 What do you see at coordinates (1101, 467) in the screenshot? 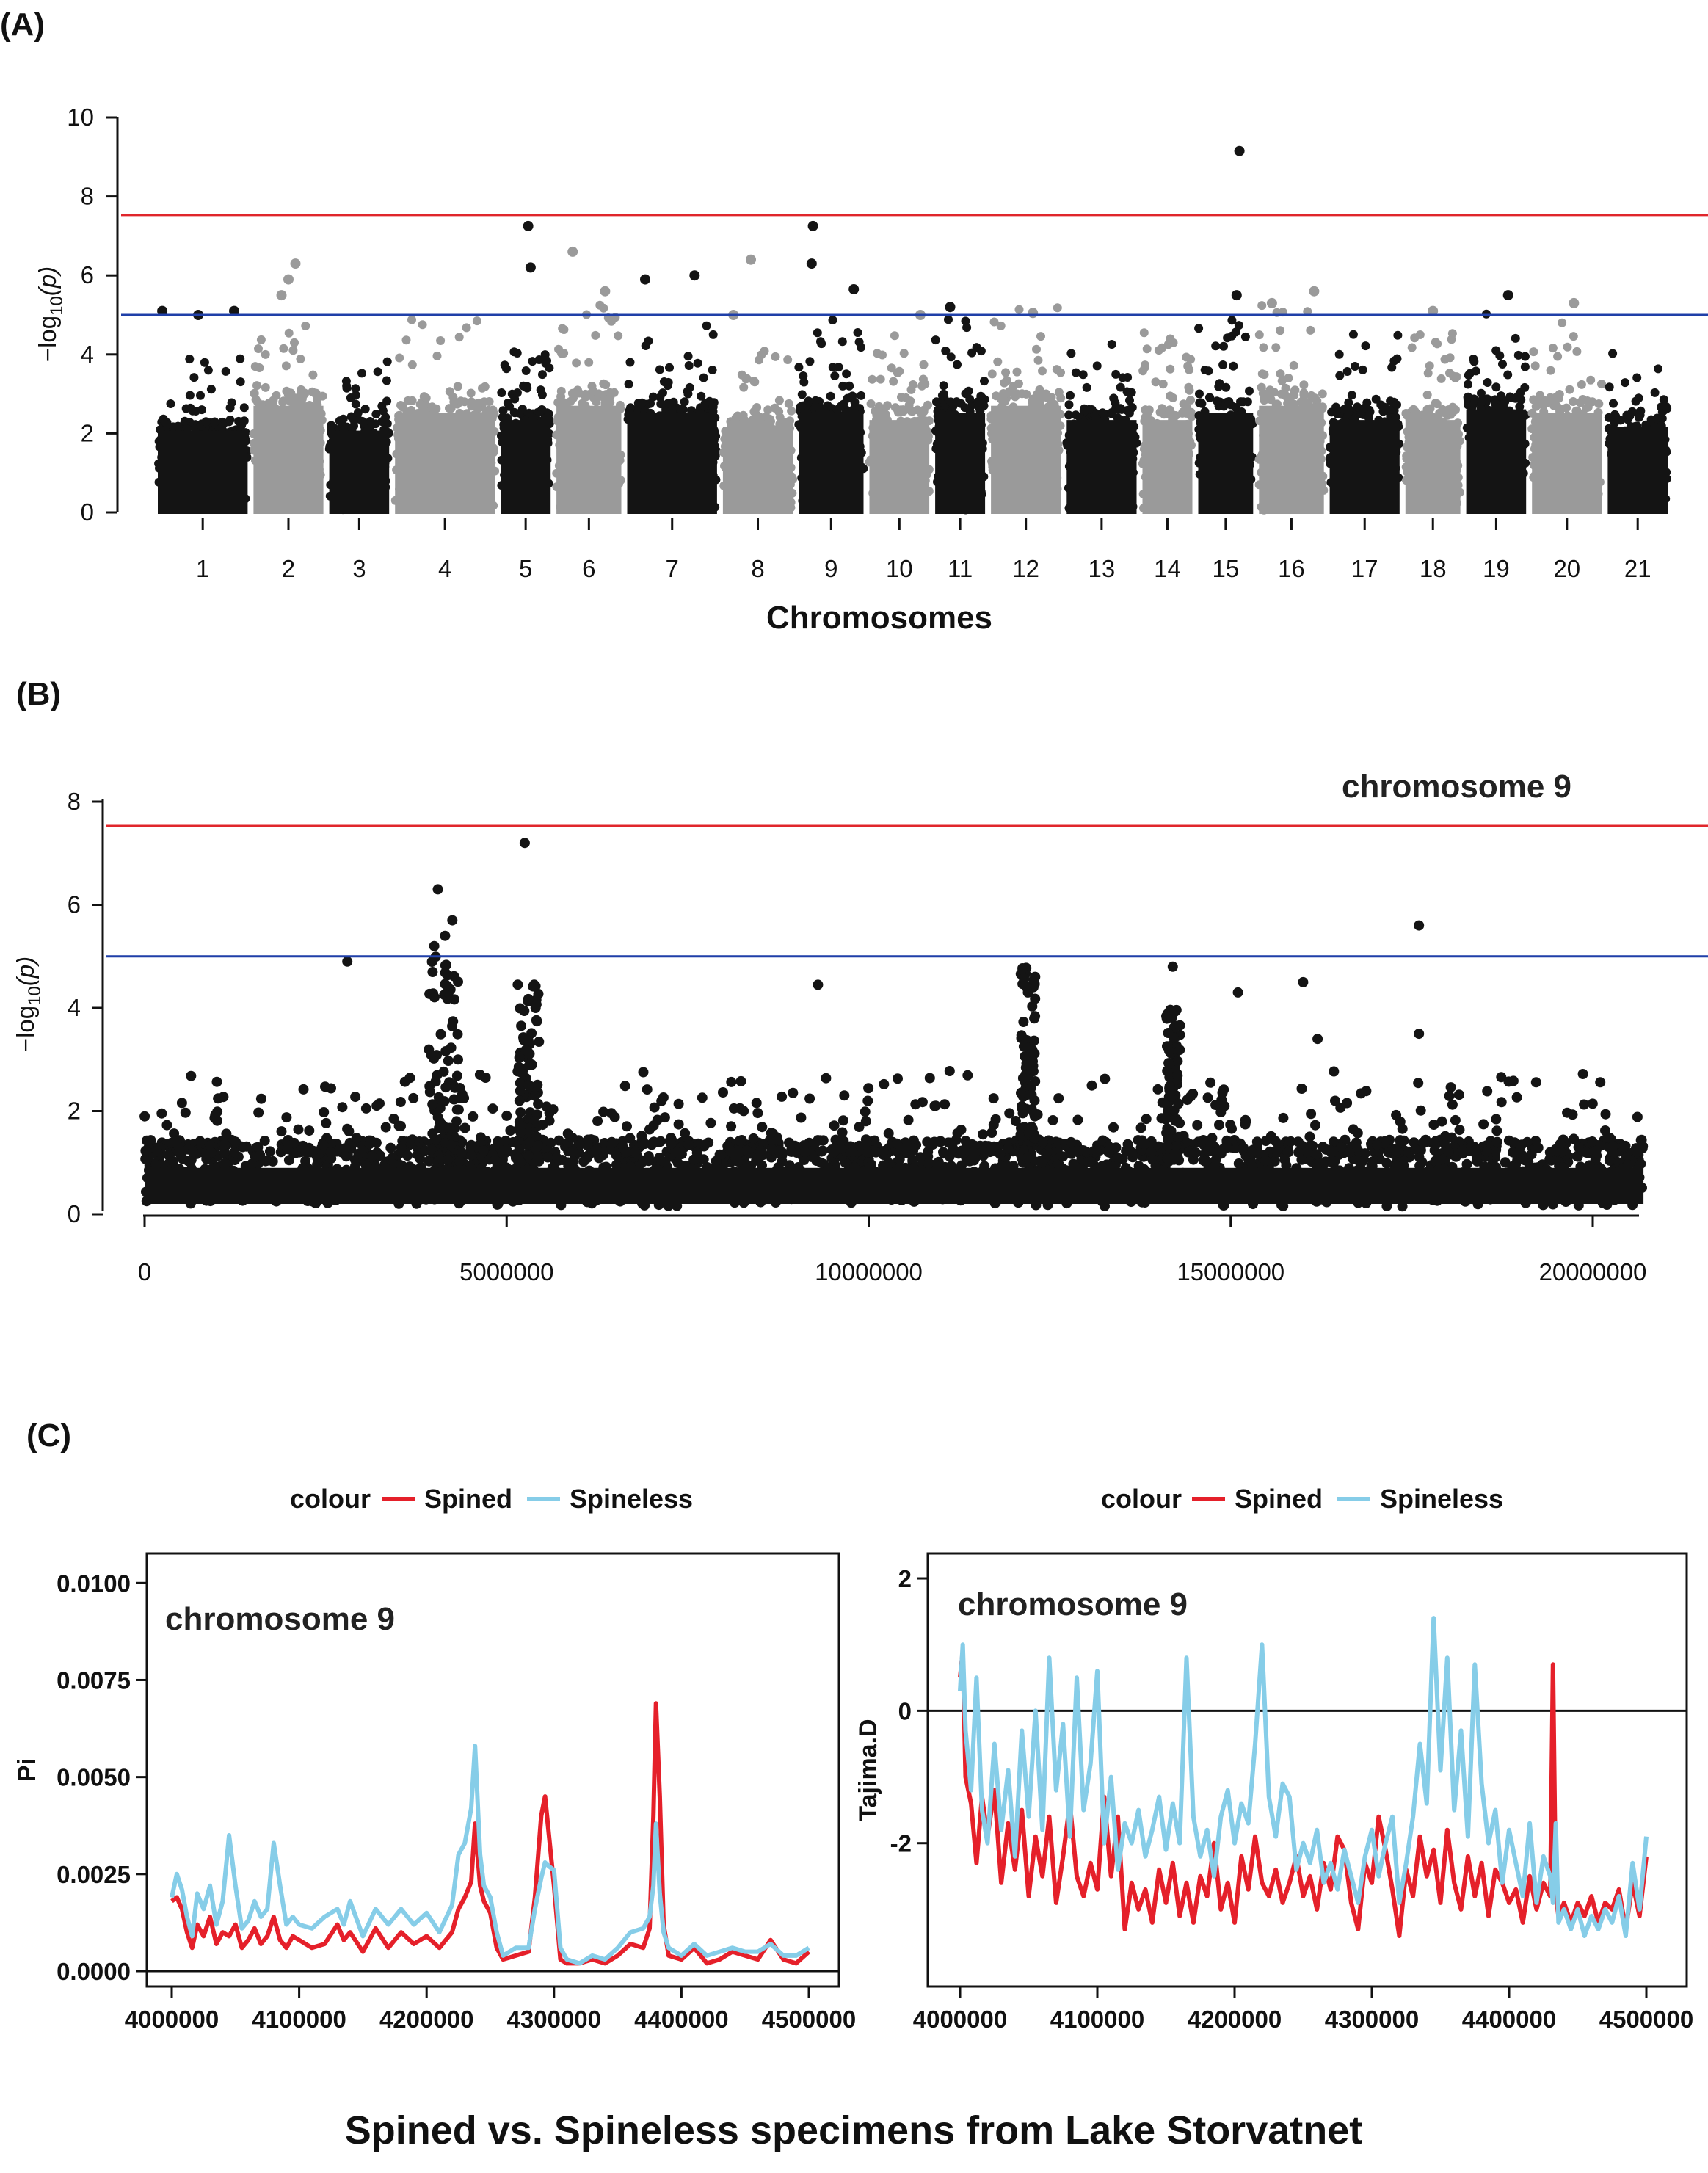
I see `chromosome-13-density` at bounding box center [1101, 467].